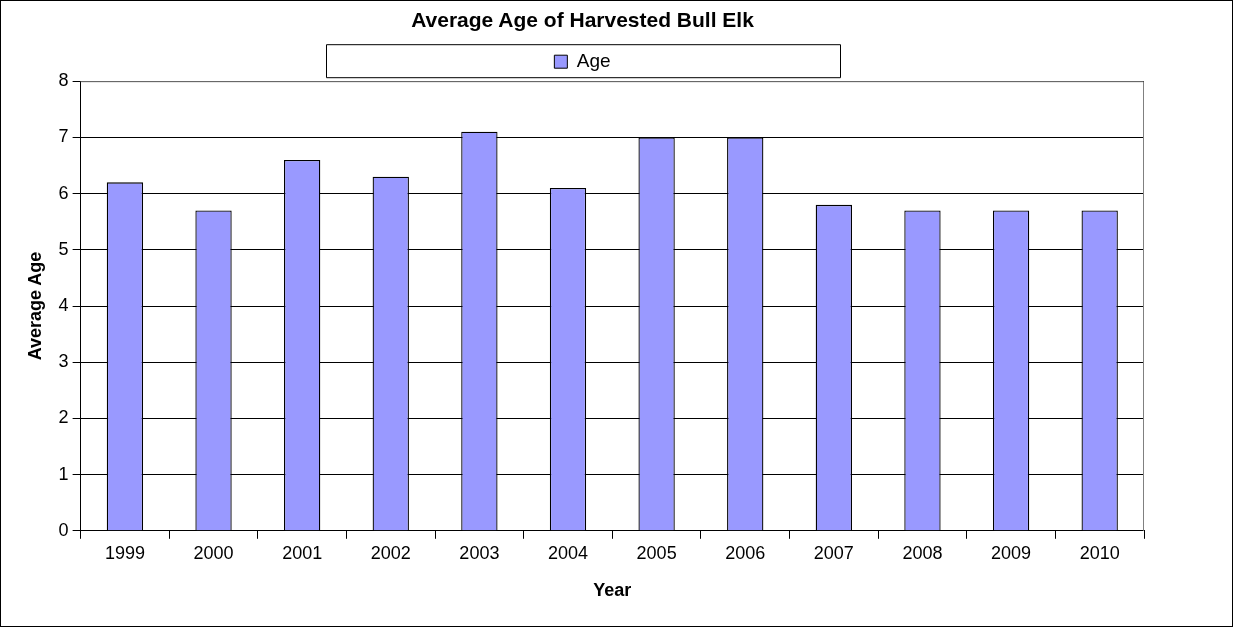  I want to click on x-tick-label: 2006, so click(745, 552).